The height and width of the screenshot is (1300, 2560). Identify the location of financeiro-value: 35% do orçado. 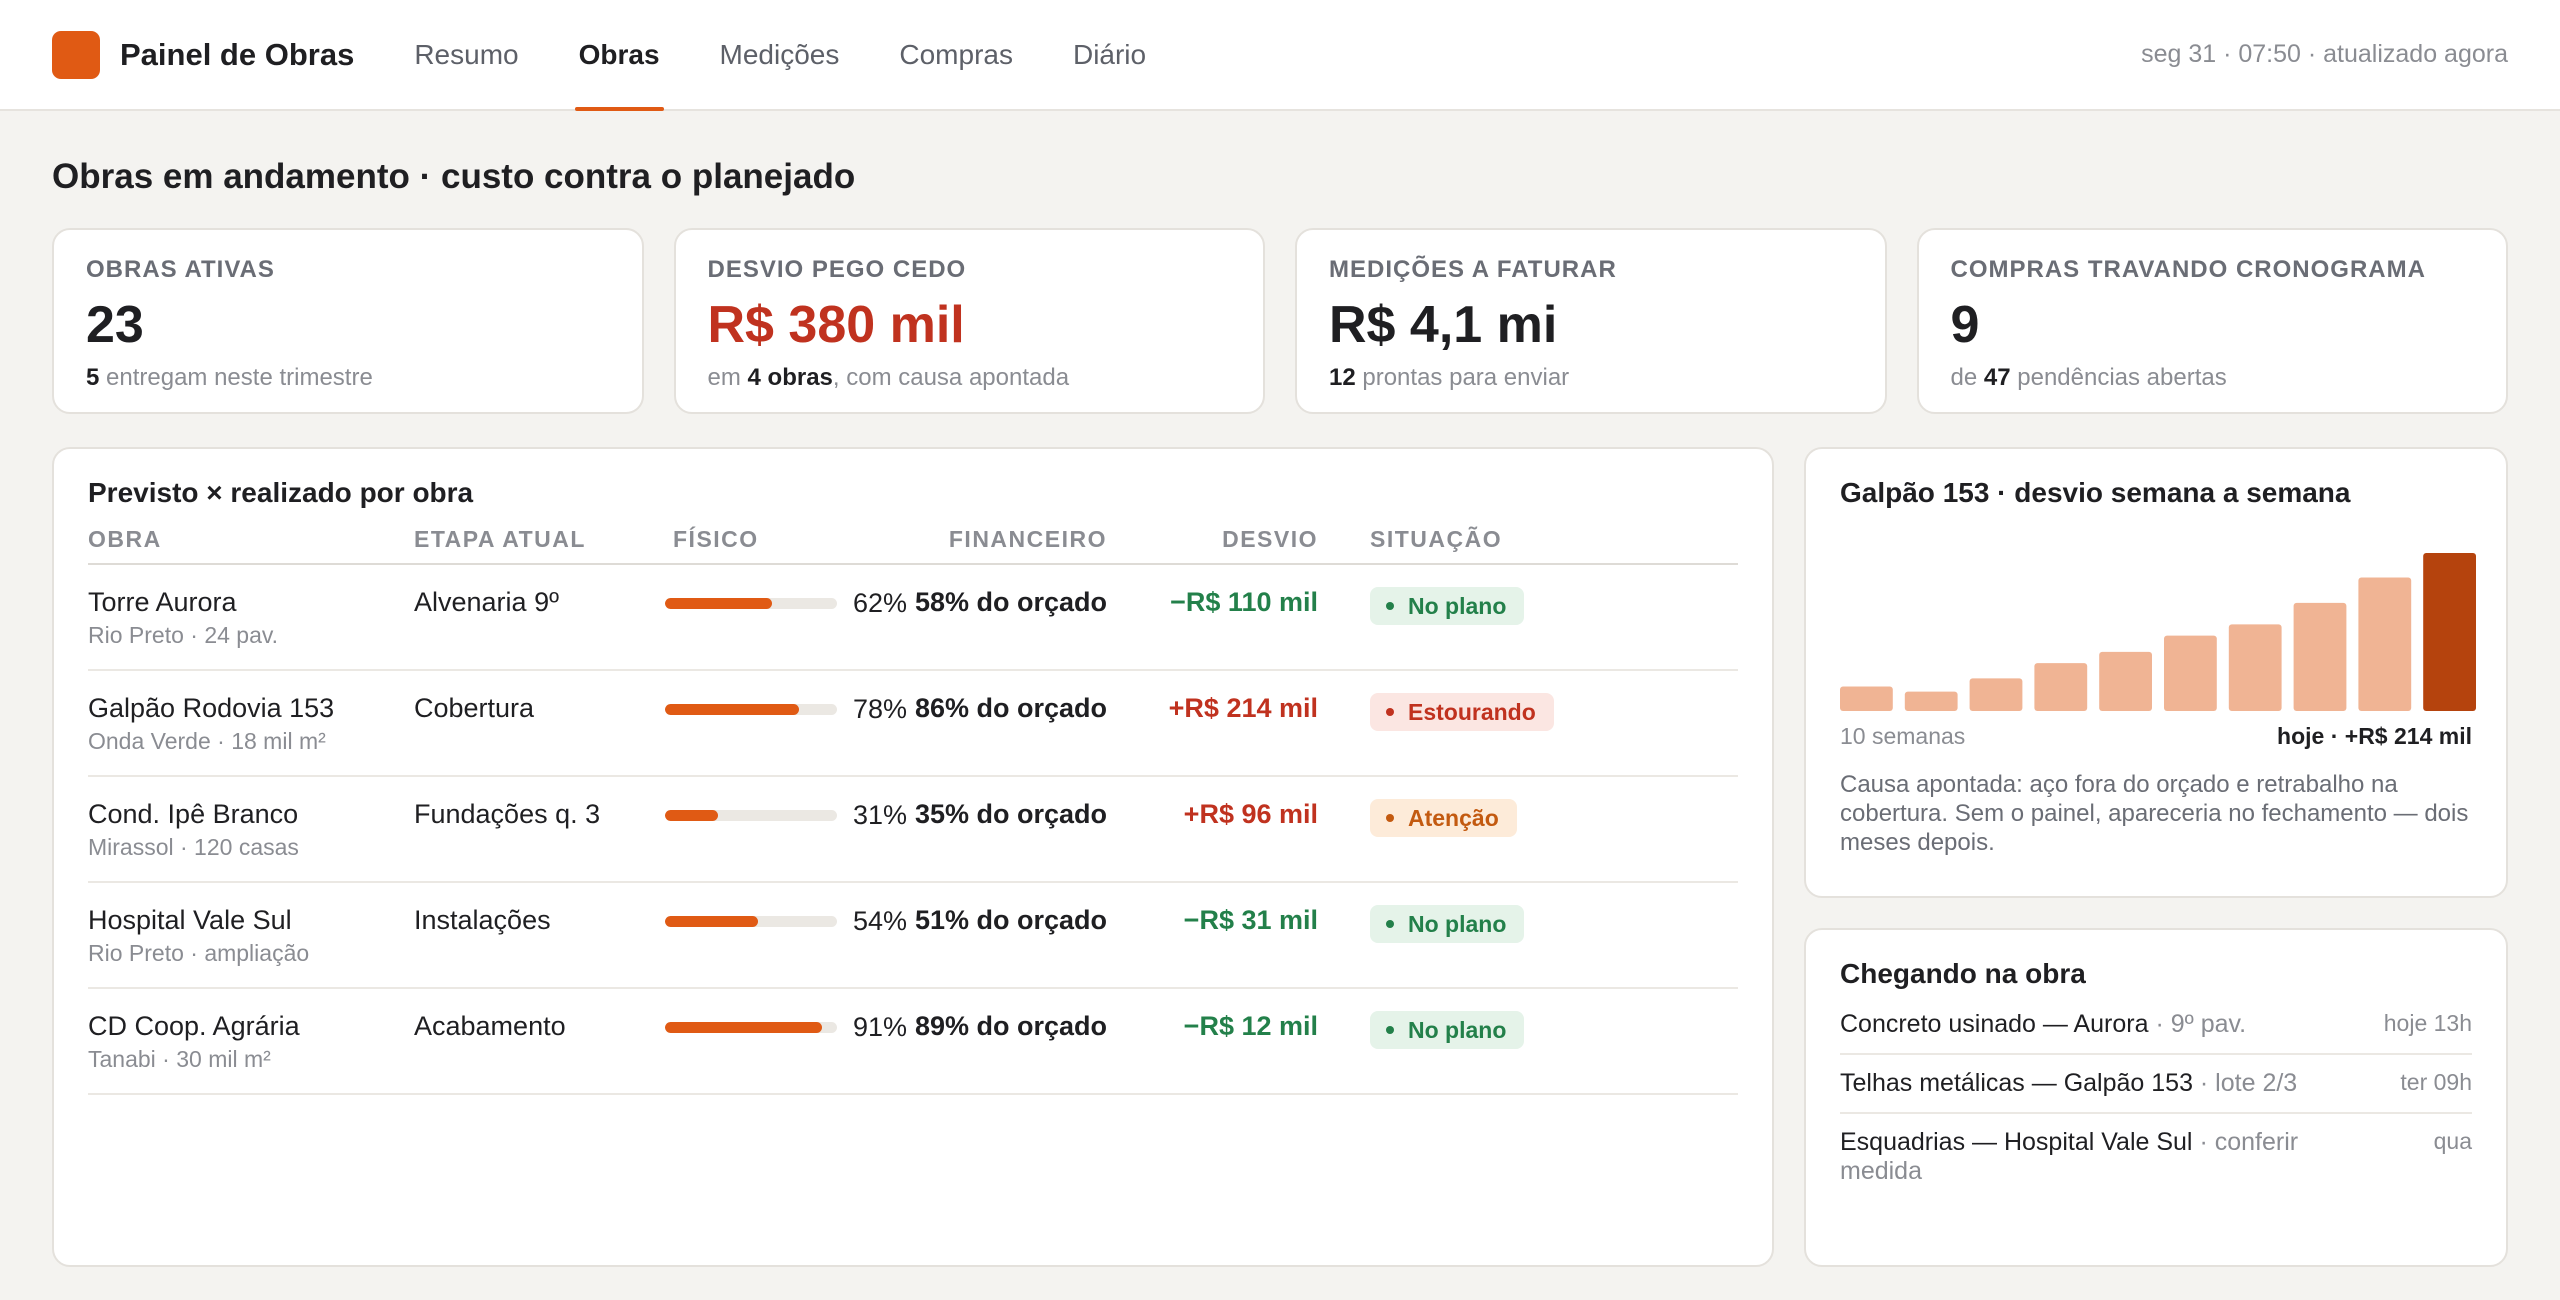
(1010, 814).